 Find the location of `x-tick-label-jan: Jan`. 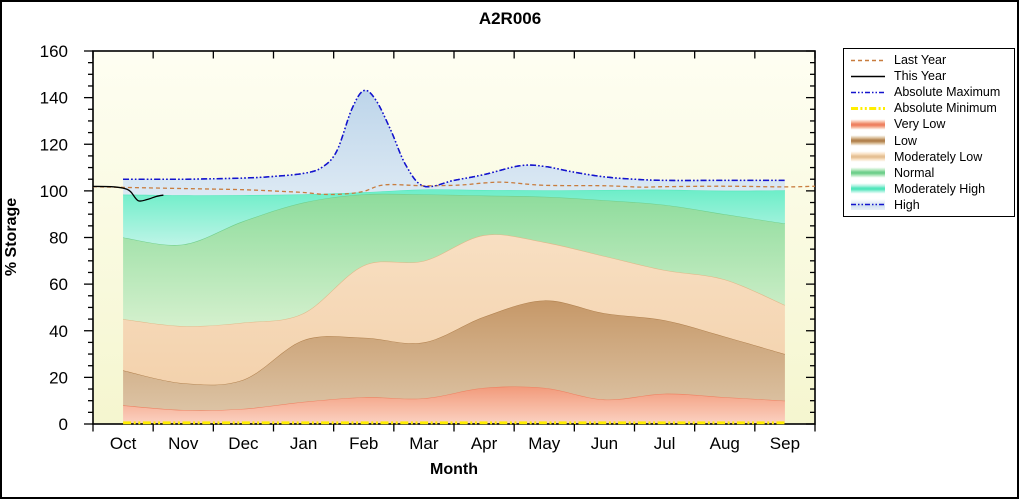

x-tick-label-jan: Jan is located at coordinates (303, 443).